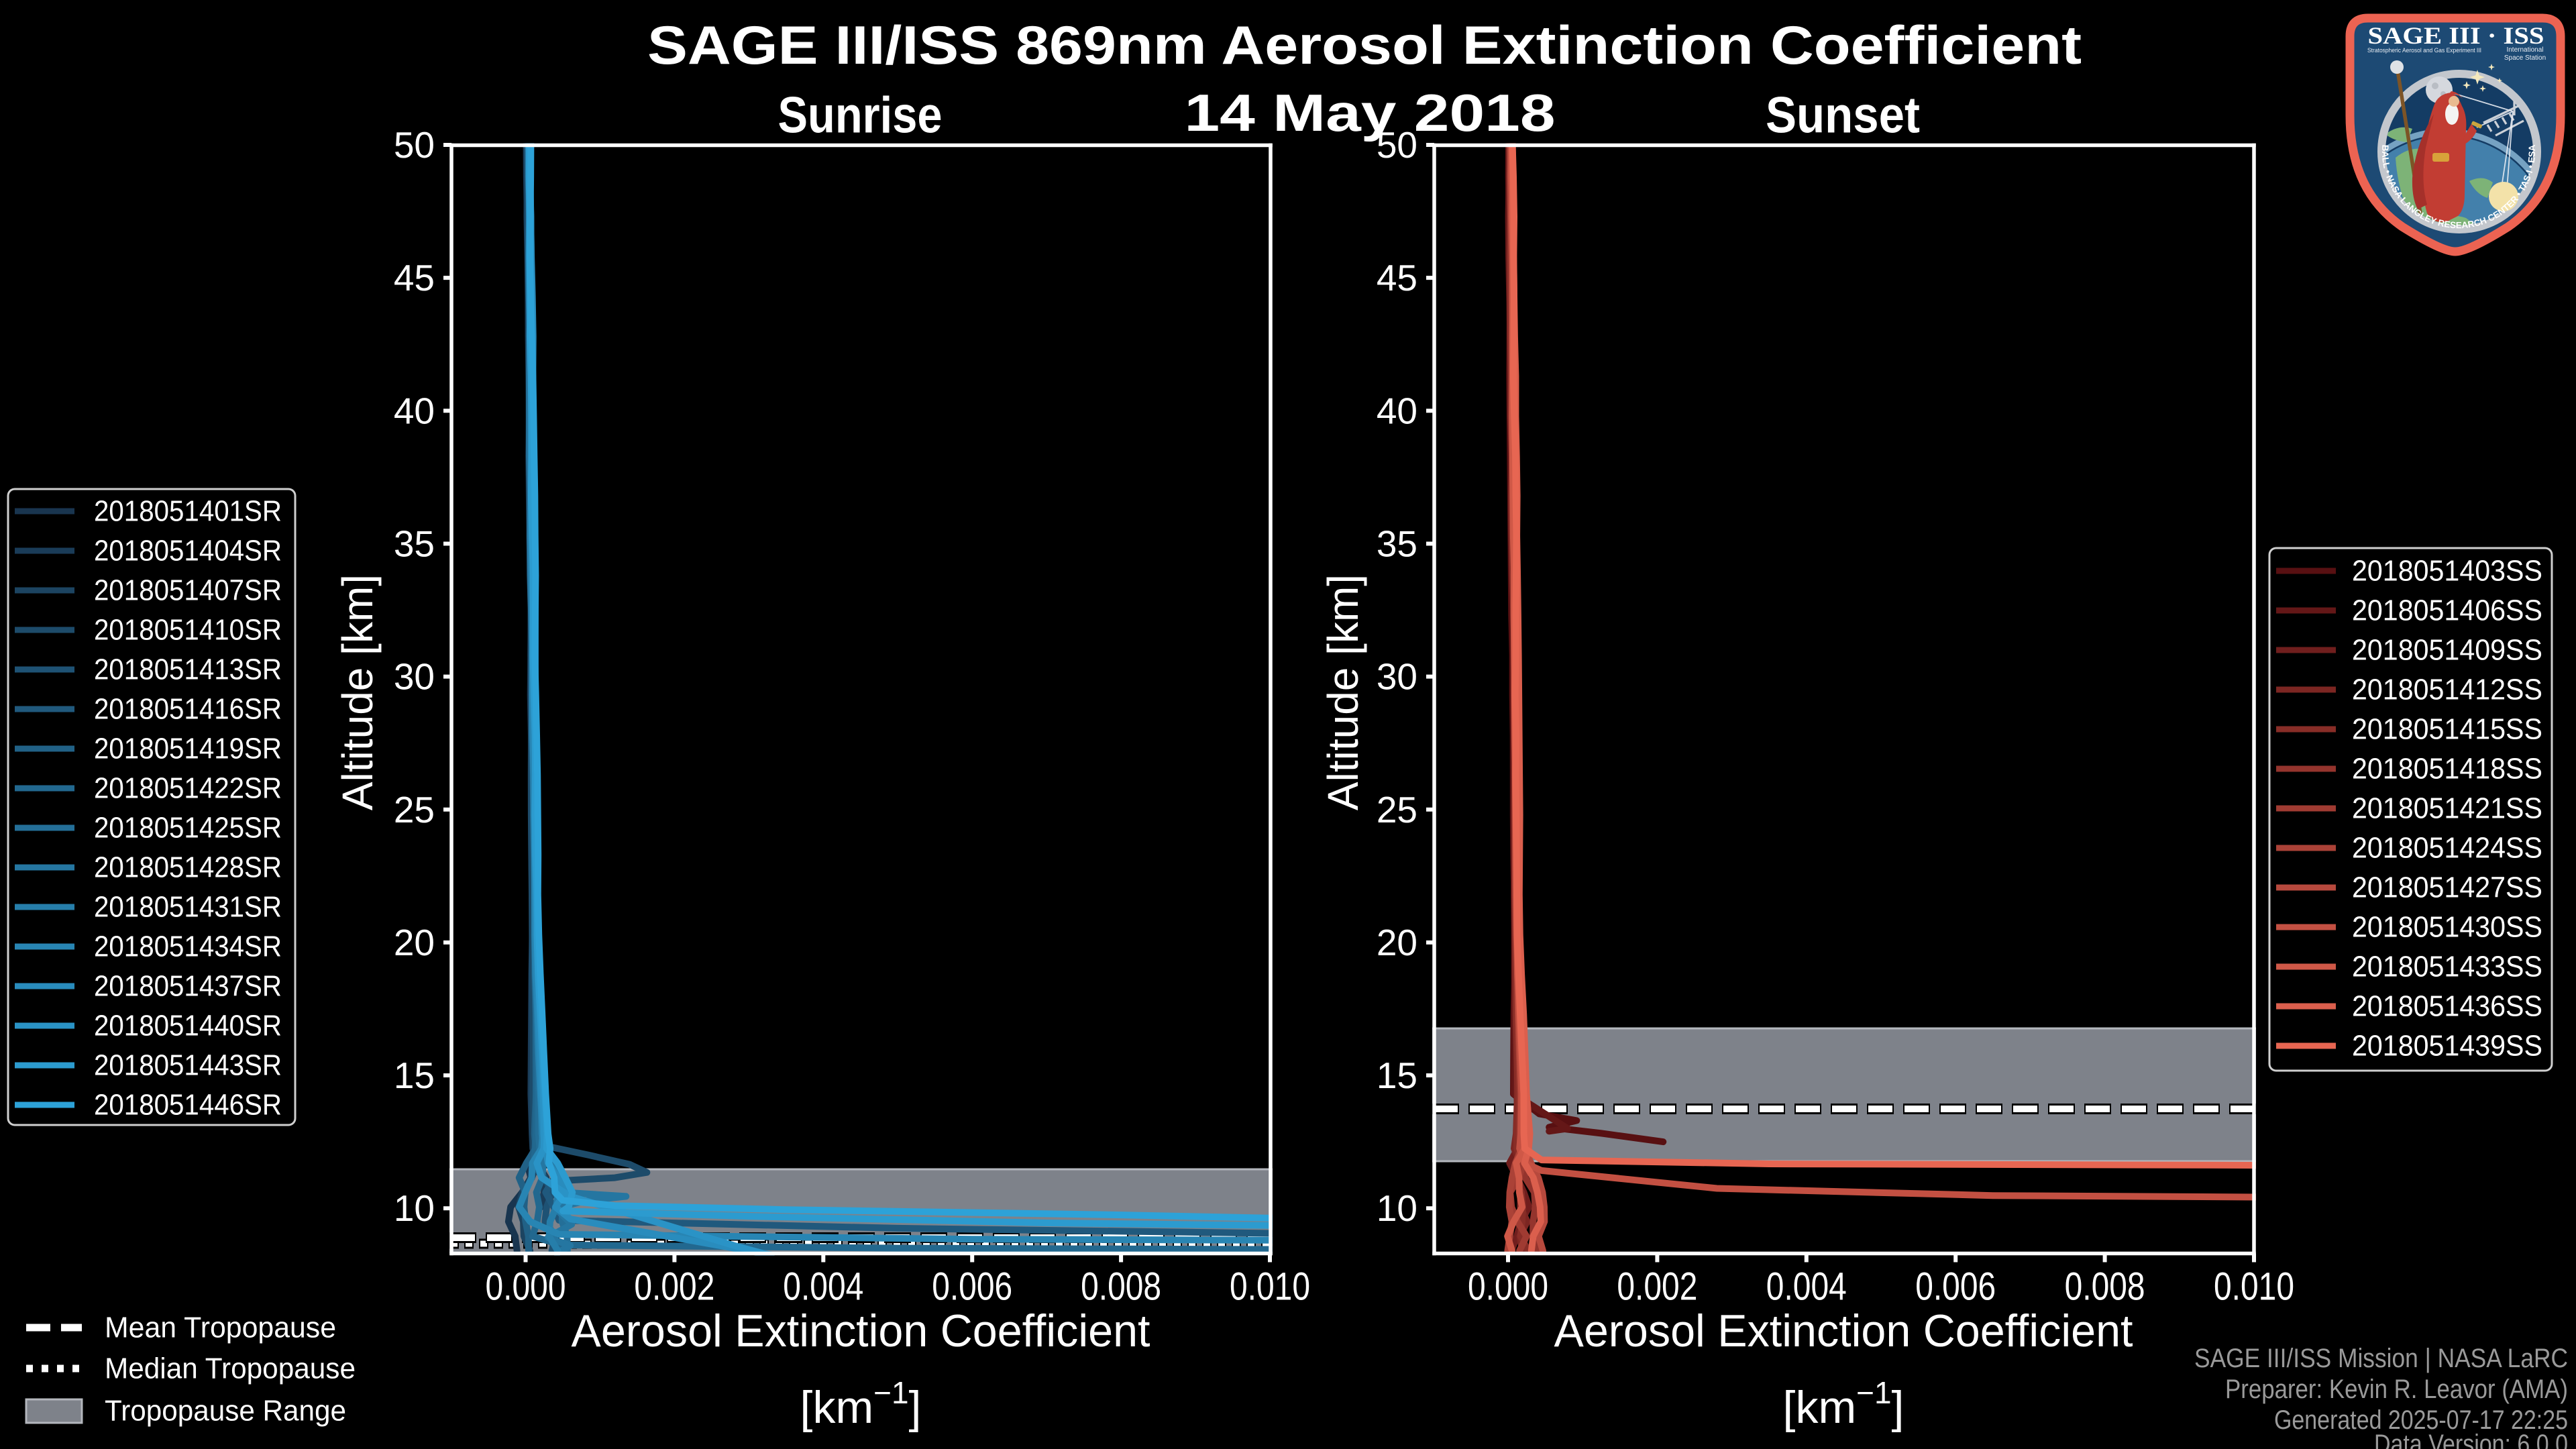 The height and width of the screenshot is (1449, 2576). Describe the element at coordinates (220, 1327) in the screenshot. I see `svg-text: Mean Tropopause` at that location.